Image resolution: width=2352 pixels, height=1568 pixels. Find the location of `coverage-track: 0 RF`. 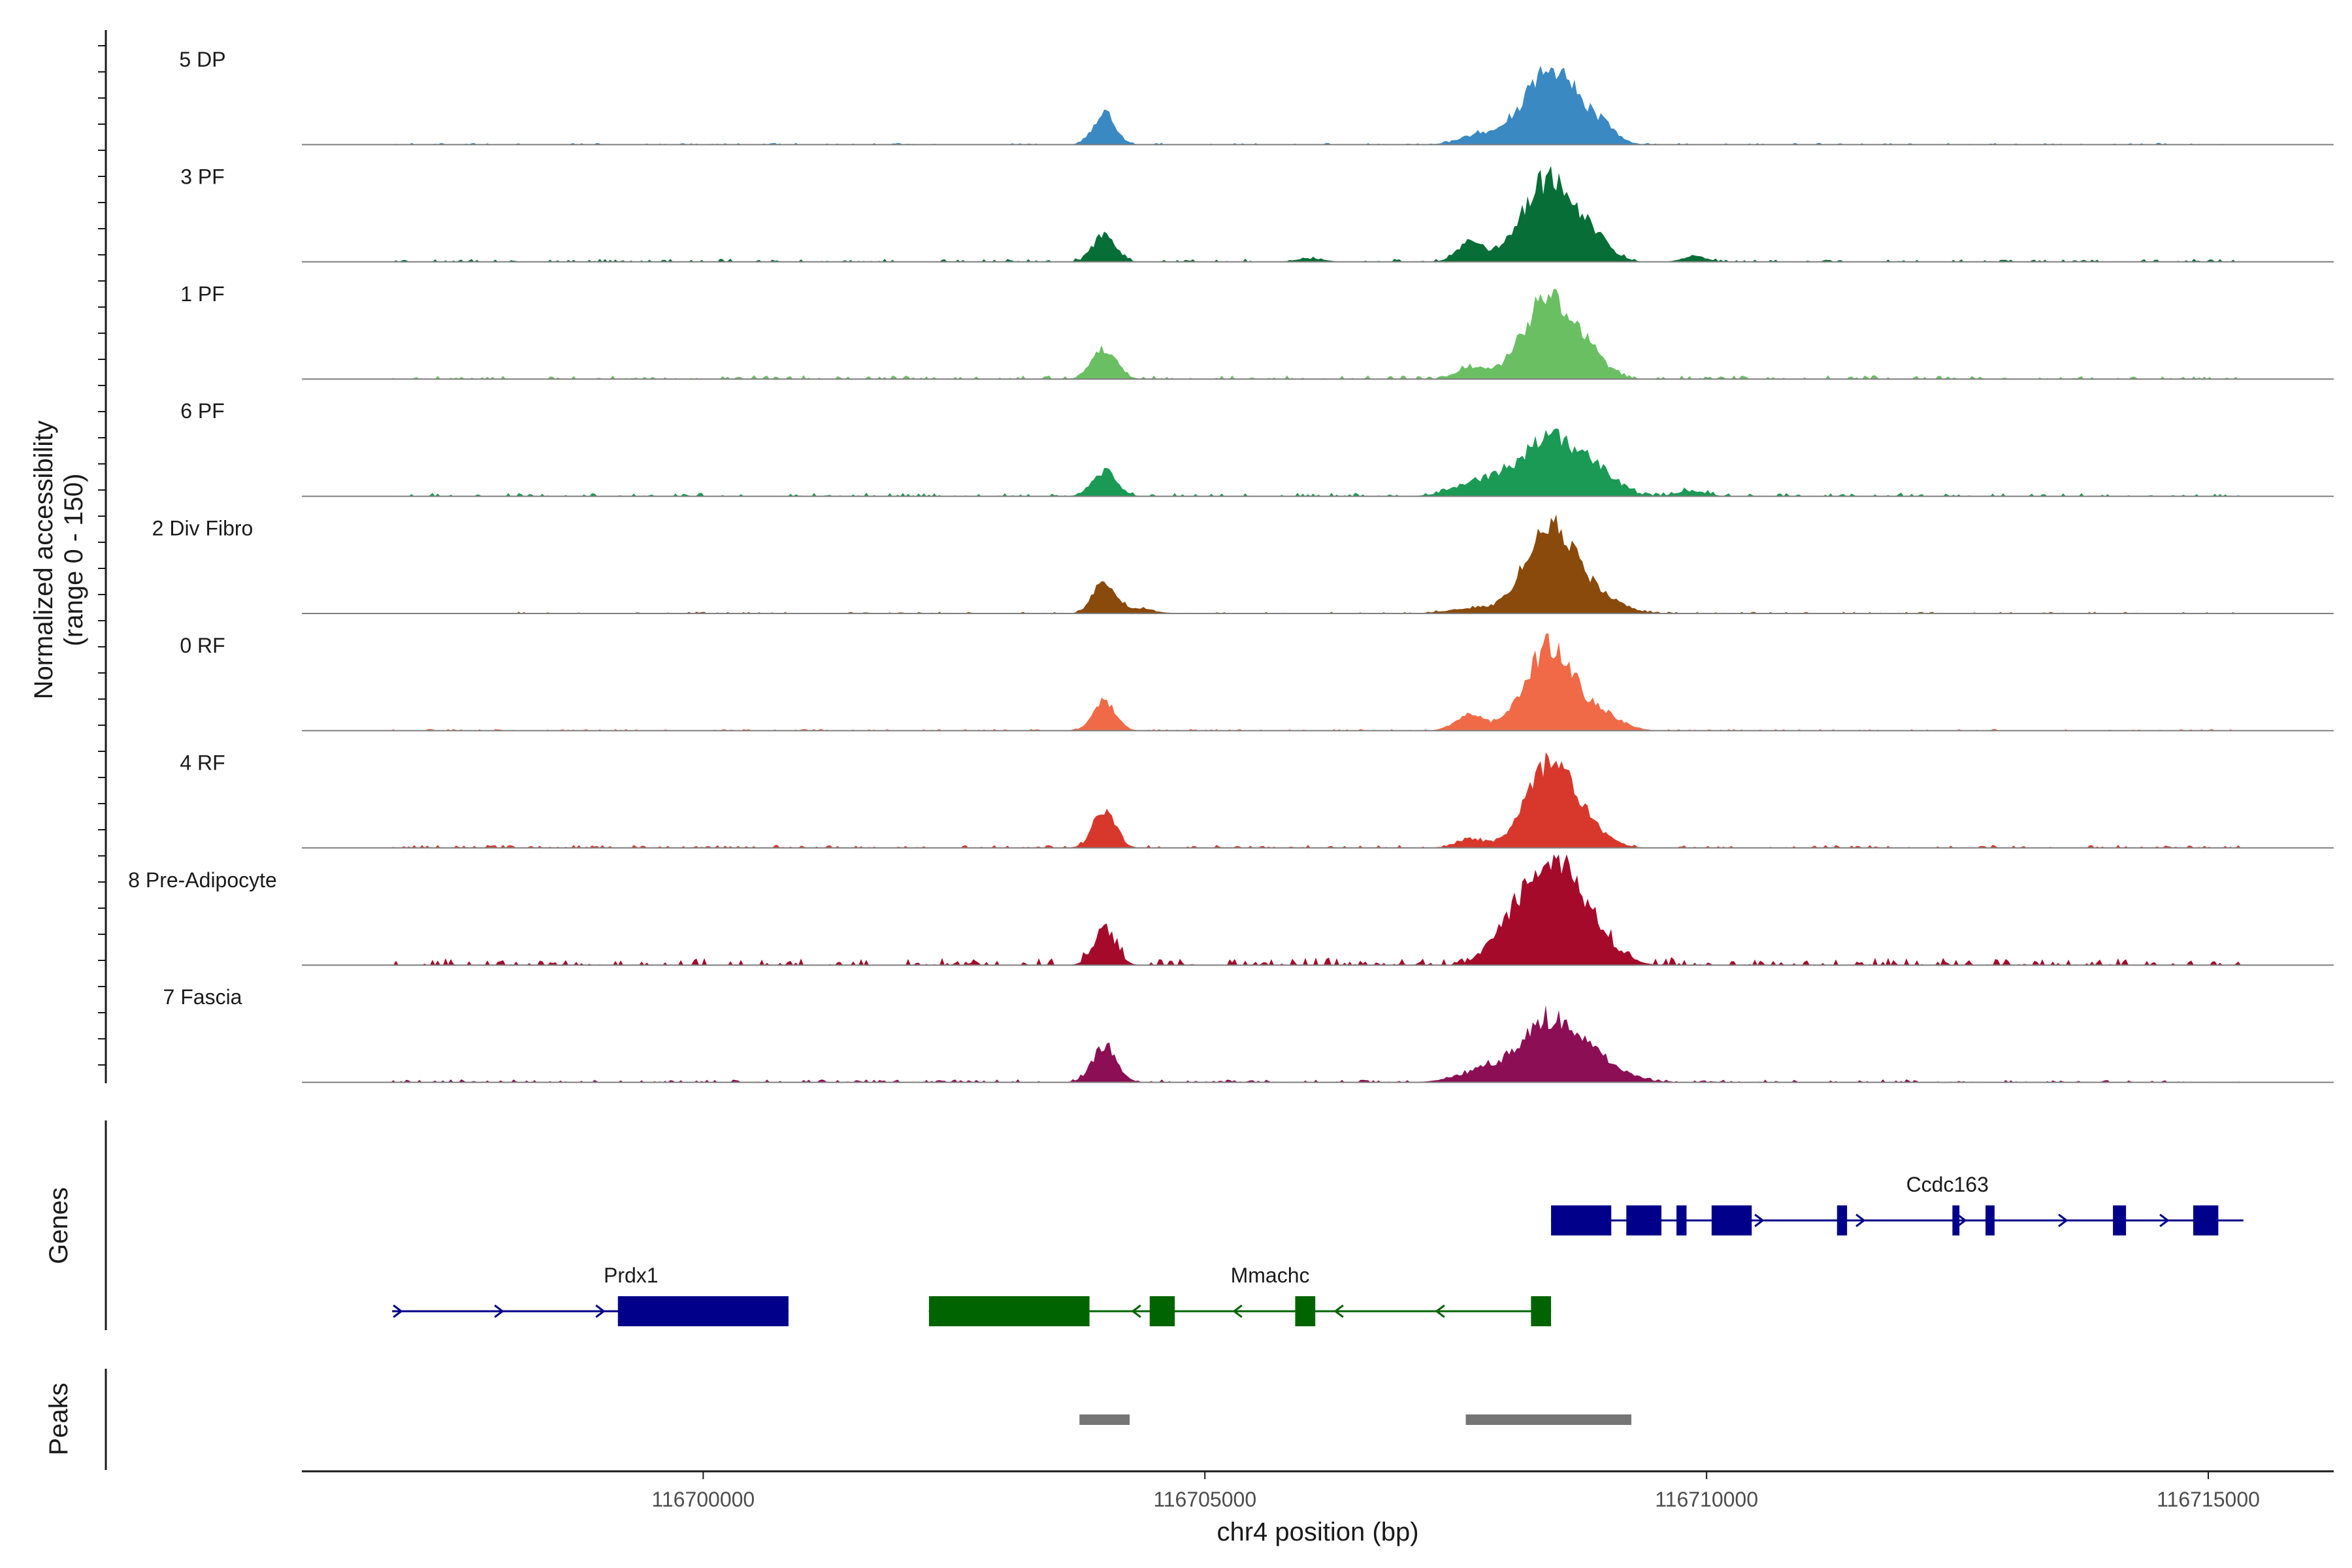

coverage-track: 0 RF is located at coordinates (1257, 682).